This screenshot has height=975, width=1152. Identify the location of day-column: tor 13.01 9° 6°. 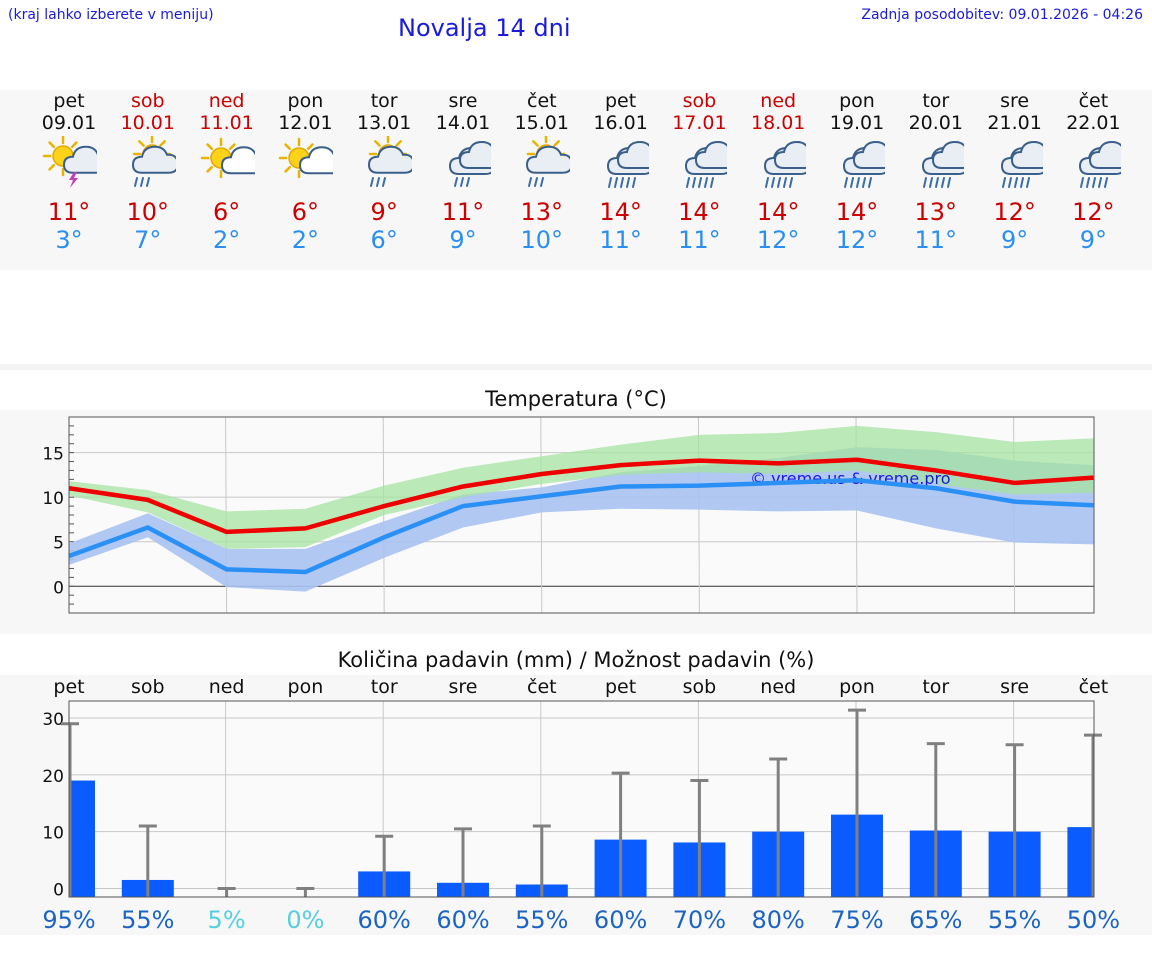
(384, 180).